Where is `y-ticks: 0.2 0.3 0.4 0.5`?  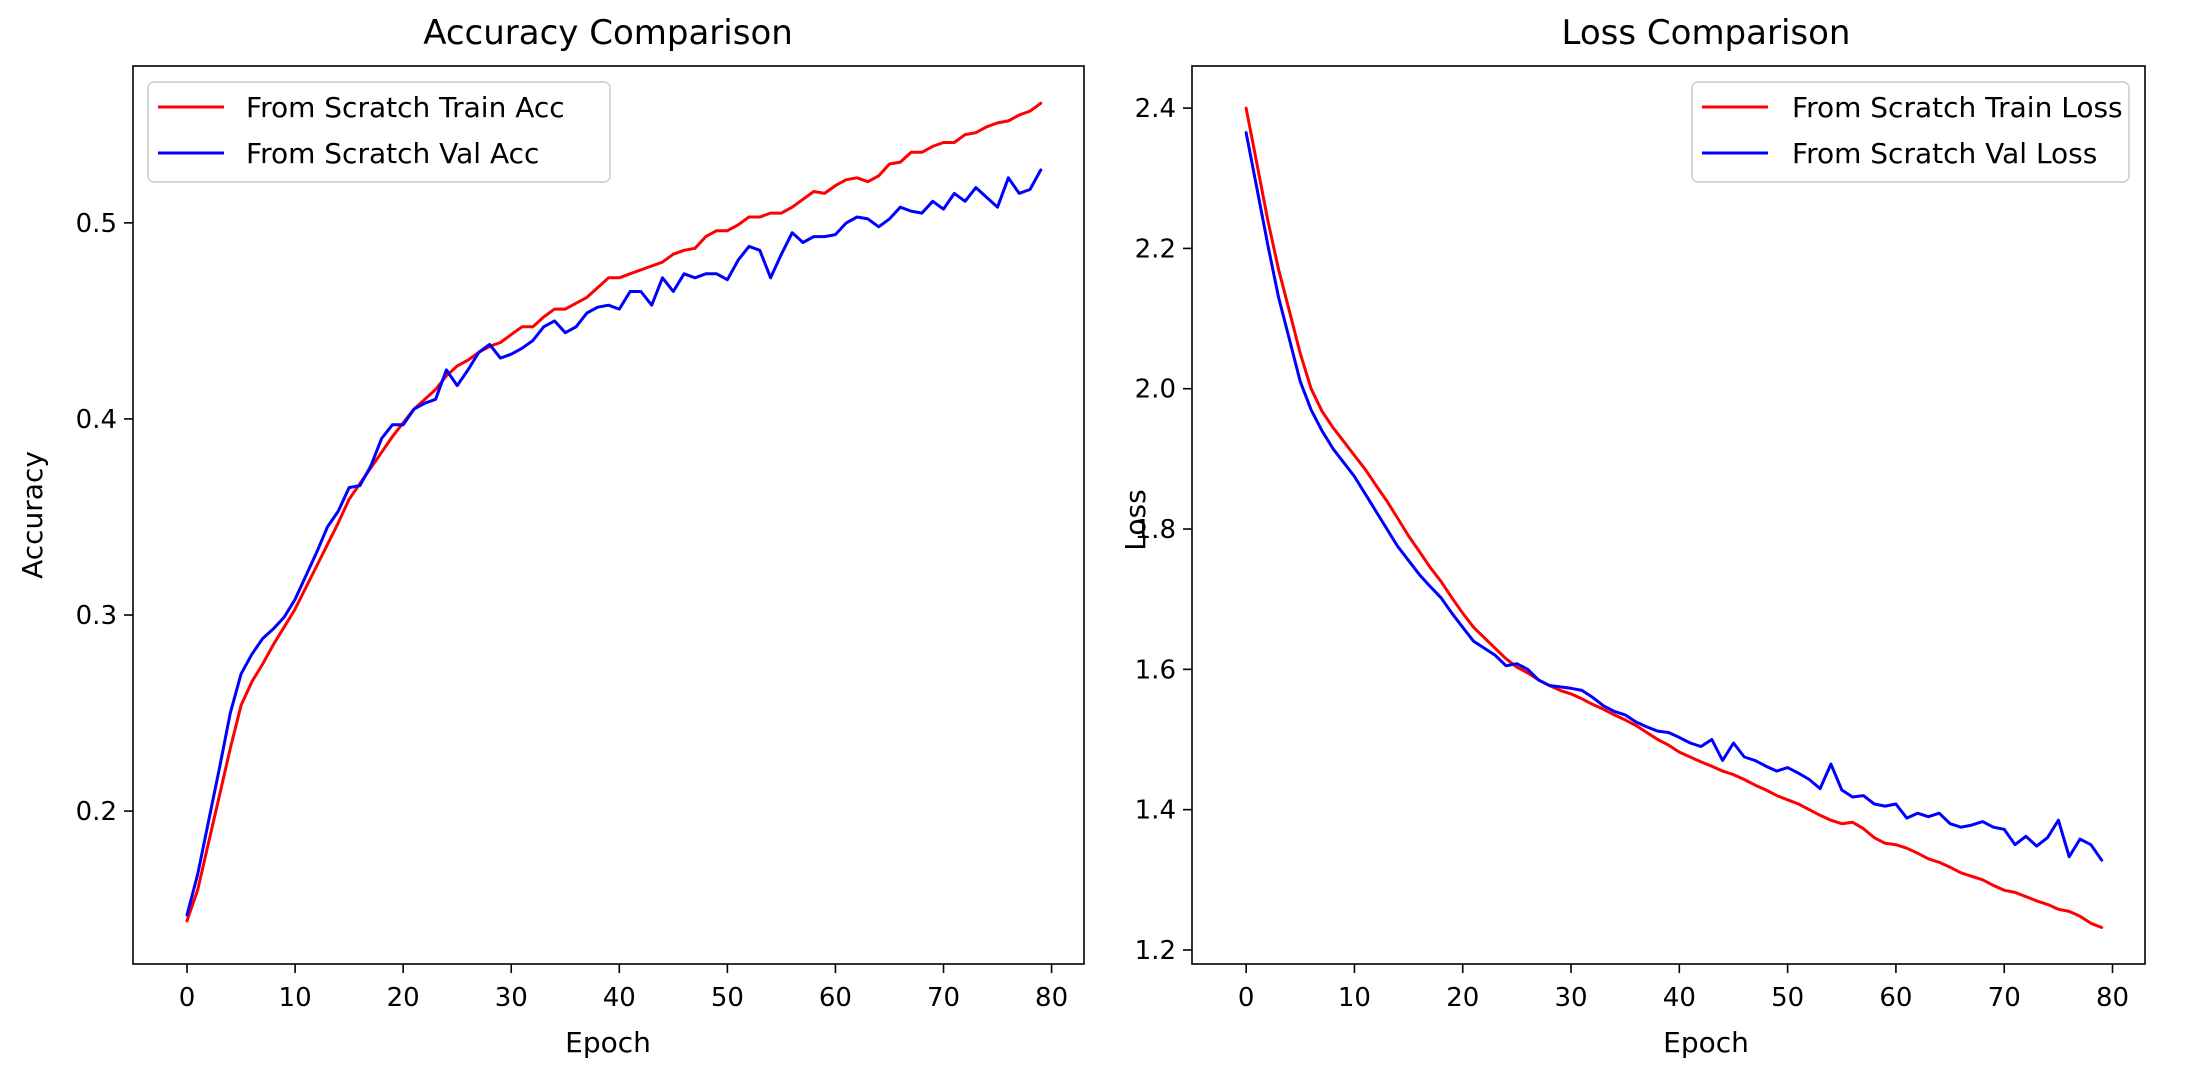
y-ticks: 0.2 0.3 0.4 0.5 is located at coordinates (104, 518).